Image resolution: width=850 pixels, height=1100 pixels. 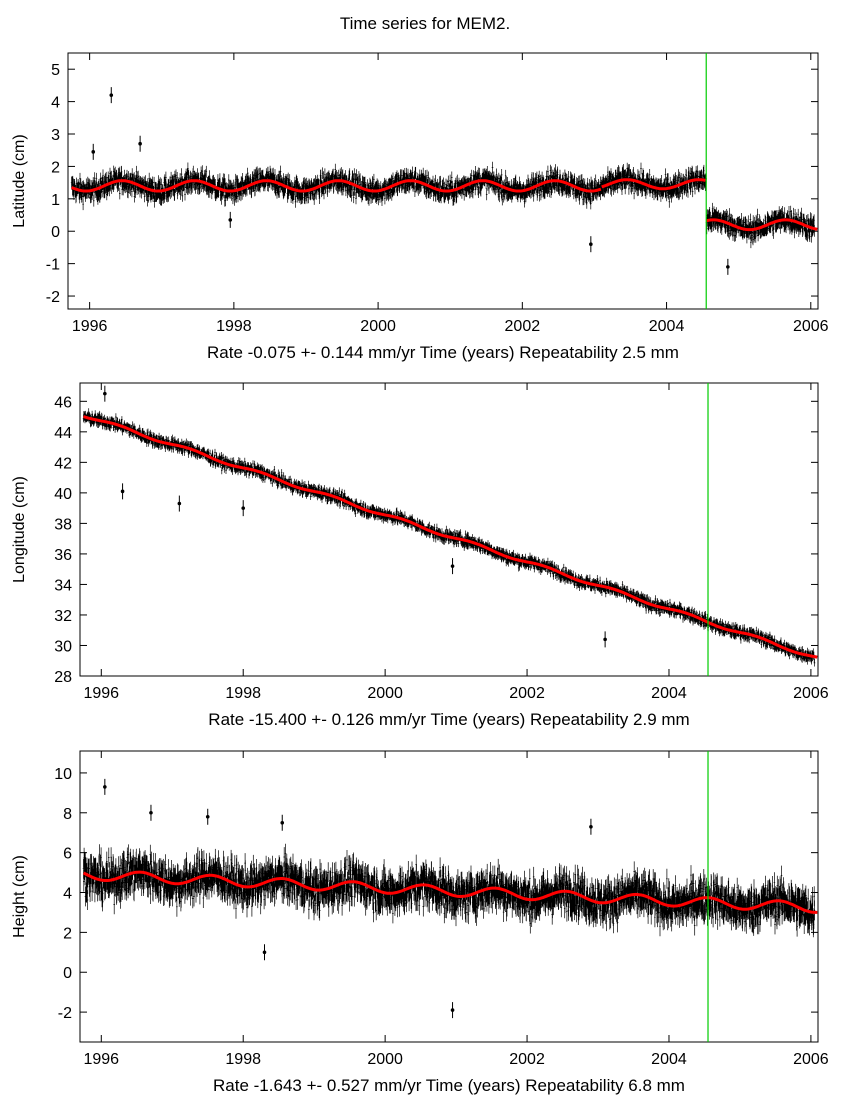 I want to click on longitude-x-tick-label: 2000, so click(x=385, y=693).